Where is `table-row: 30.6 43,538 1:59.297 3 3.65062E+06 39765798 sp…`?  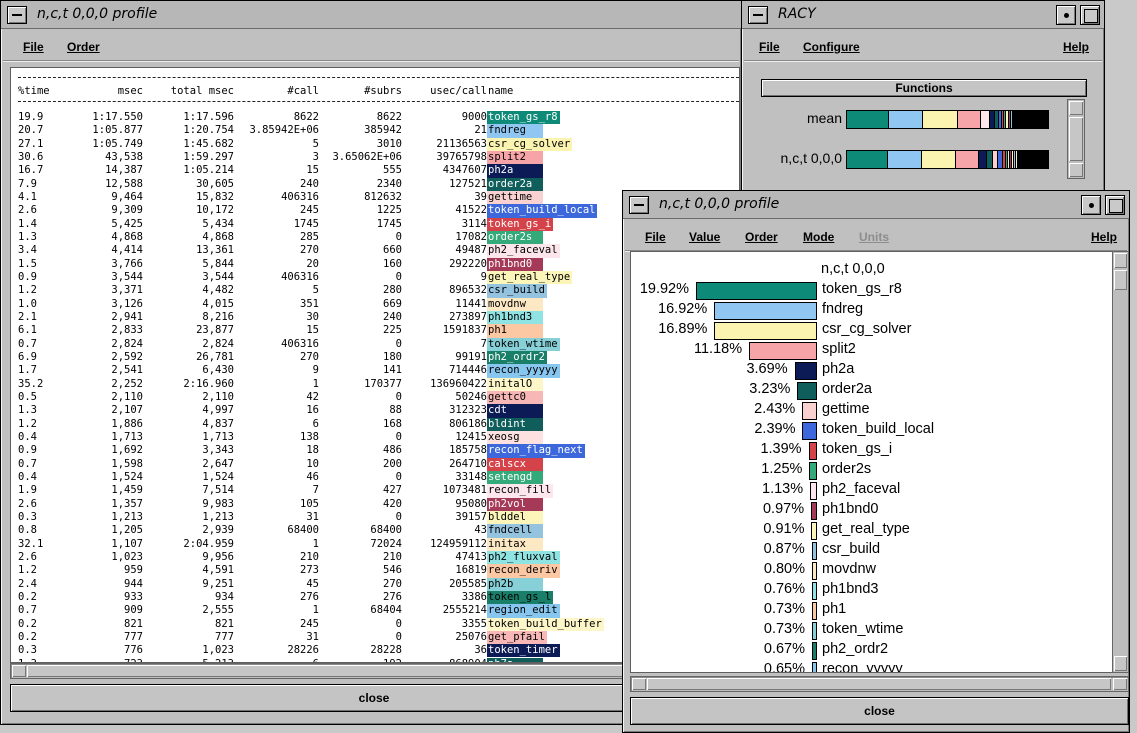
table-row: 30.6 43,538 1:59.297 3 3.65062E+06 39765798 sp… is located at coordinates (375, 157).